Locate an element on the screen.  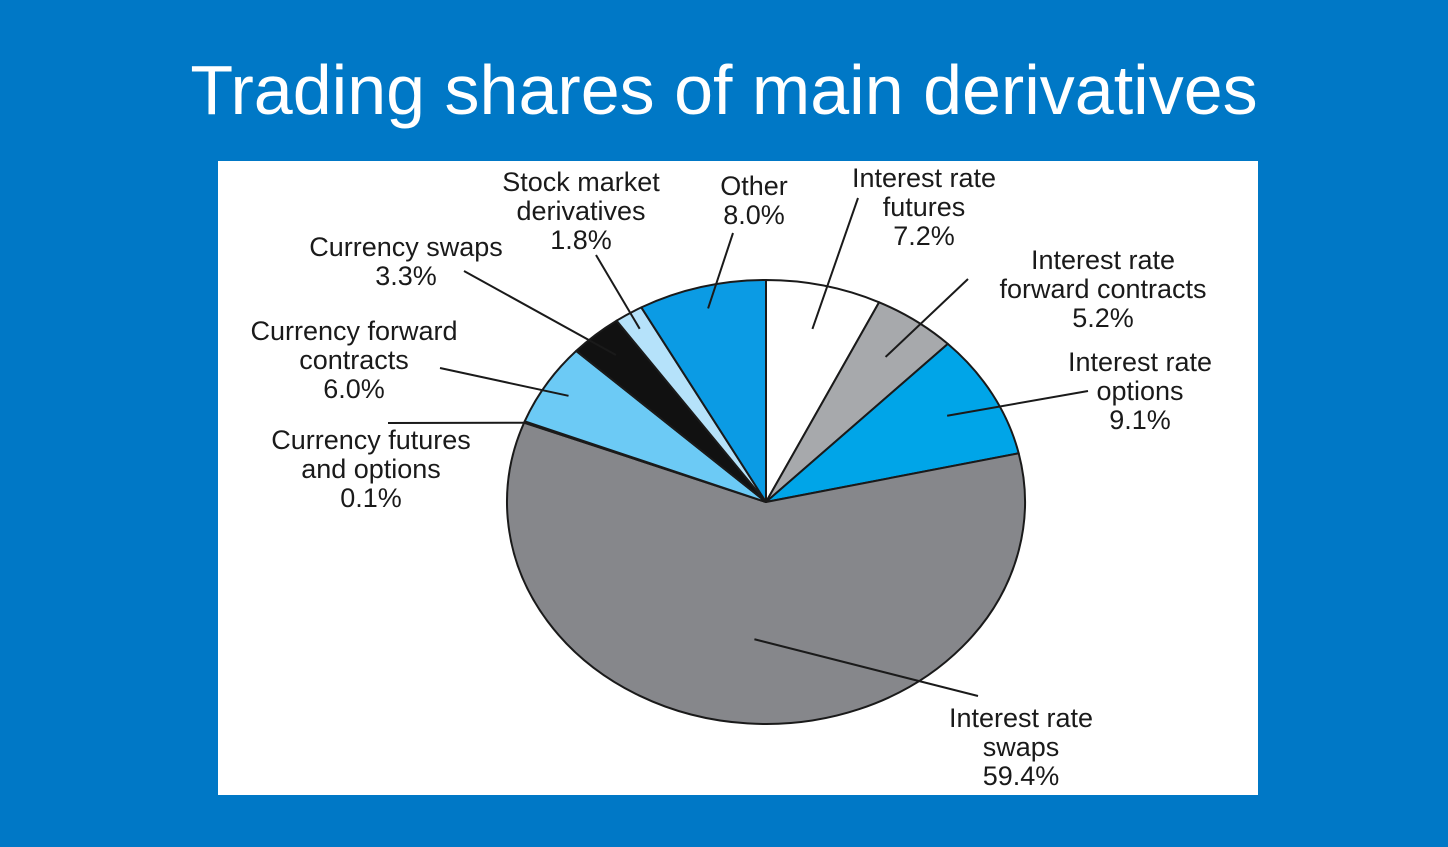
slice-name-line: Other is located at coordinates (754, 186).